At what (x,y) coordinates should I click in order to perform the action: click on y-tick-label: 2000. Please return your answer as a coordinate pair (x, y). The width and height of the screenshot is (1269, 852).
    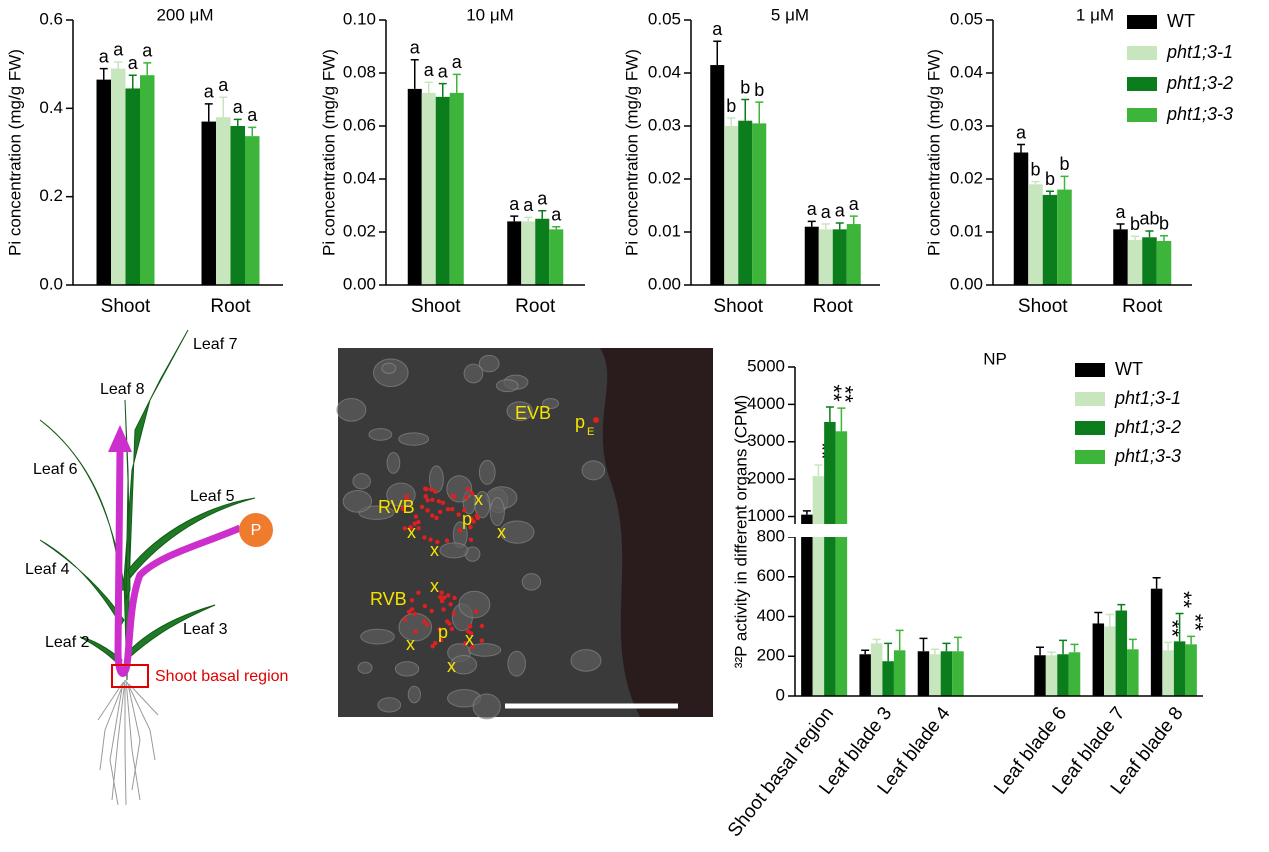
    Looking at the image, I should click on (766, 478).